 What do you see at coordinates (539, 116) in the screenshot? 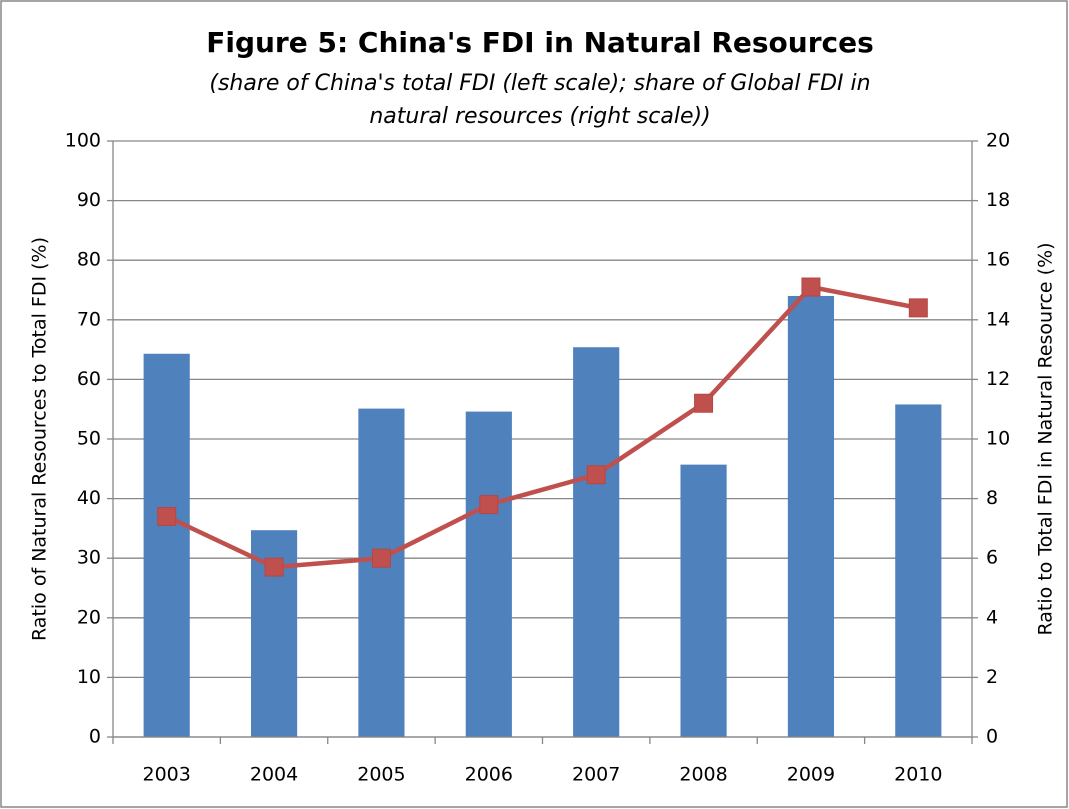
I see `chart-subtitle: natural resources (right scale))` at bounding box center [539, 116].